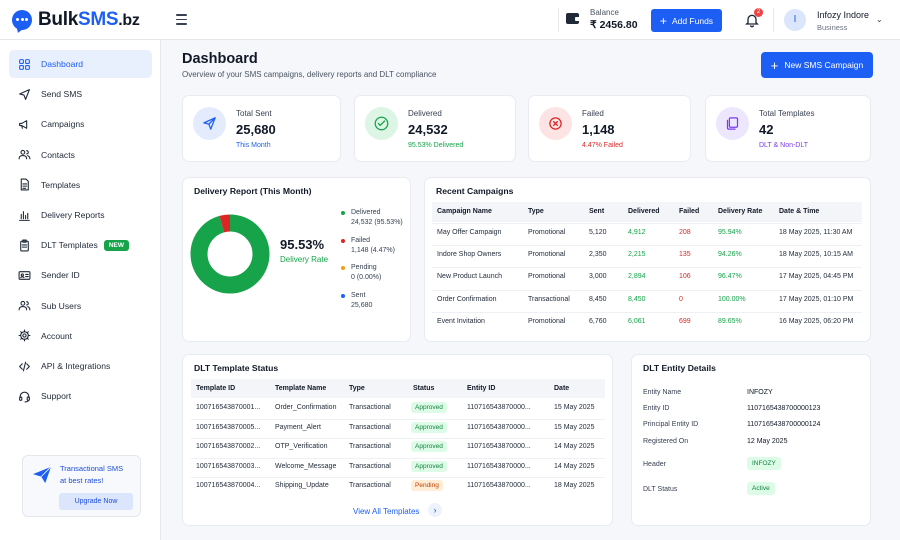 The image size is (900, 540). I want to click on grid-icon, so click(24, 64).